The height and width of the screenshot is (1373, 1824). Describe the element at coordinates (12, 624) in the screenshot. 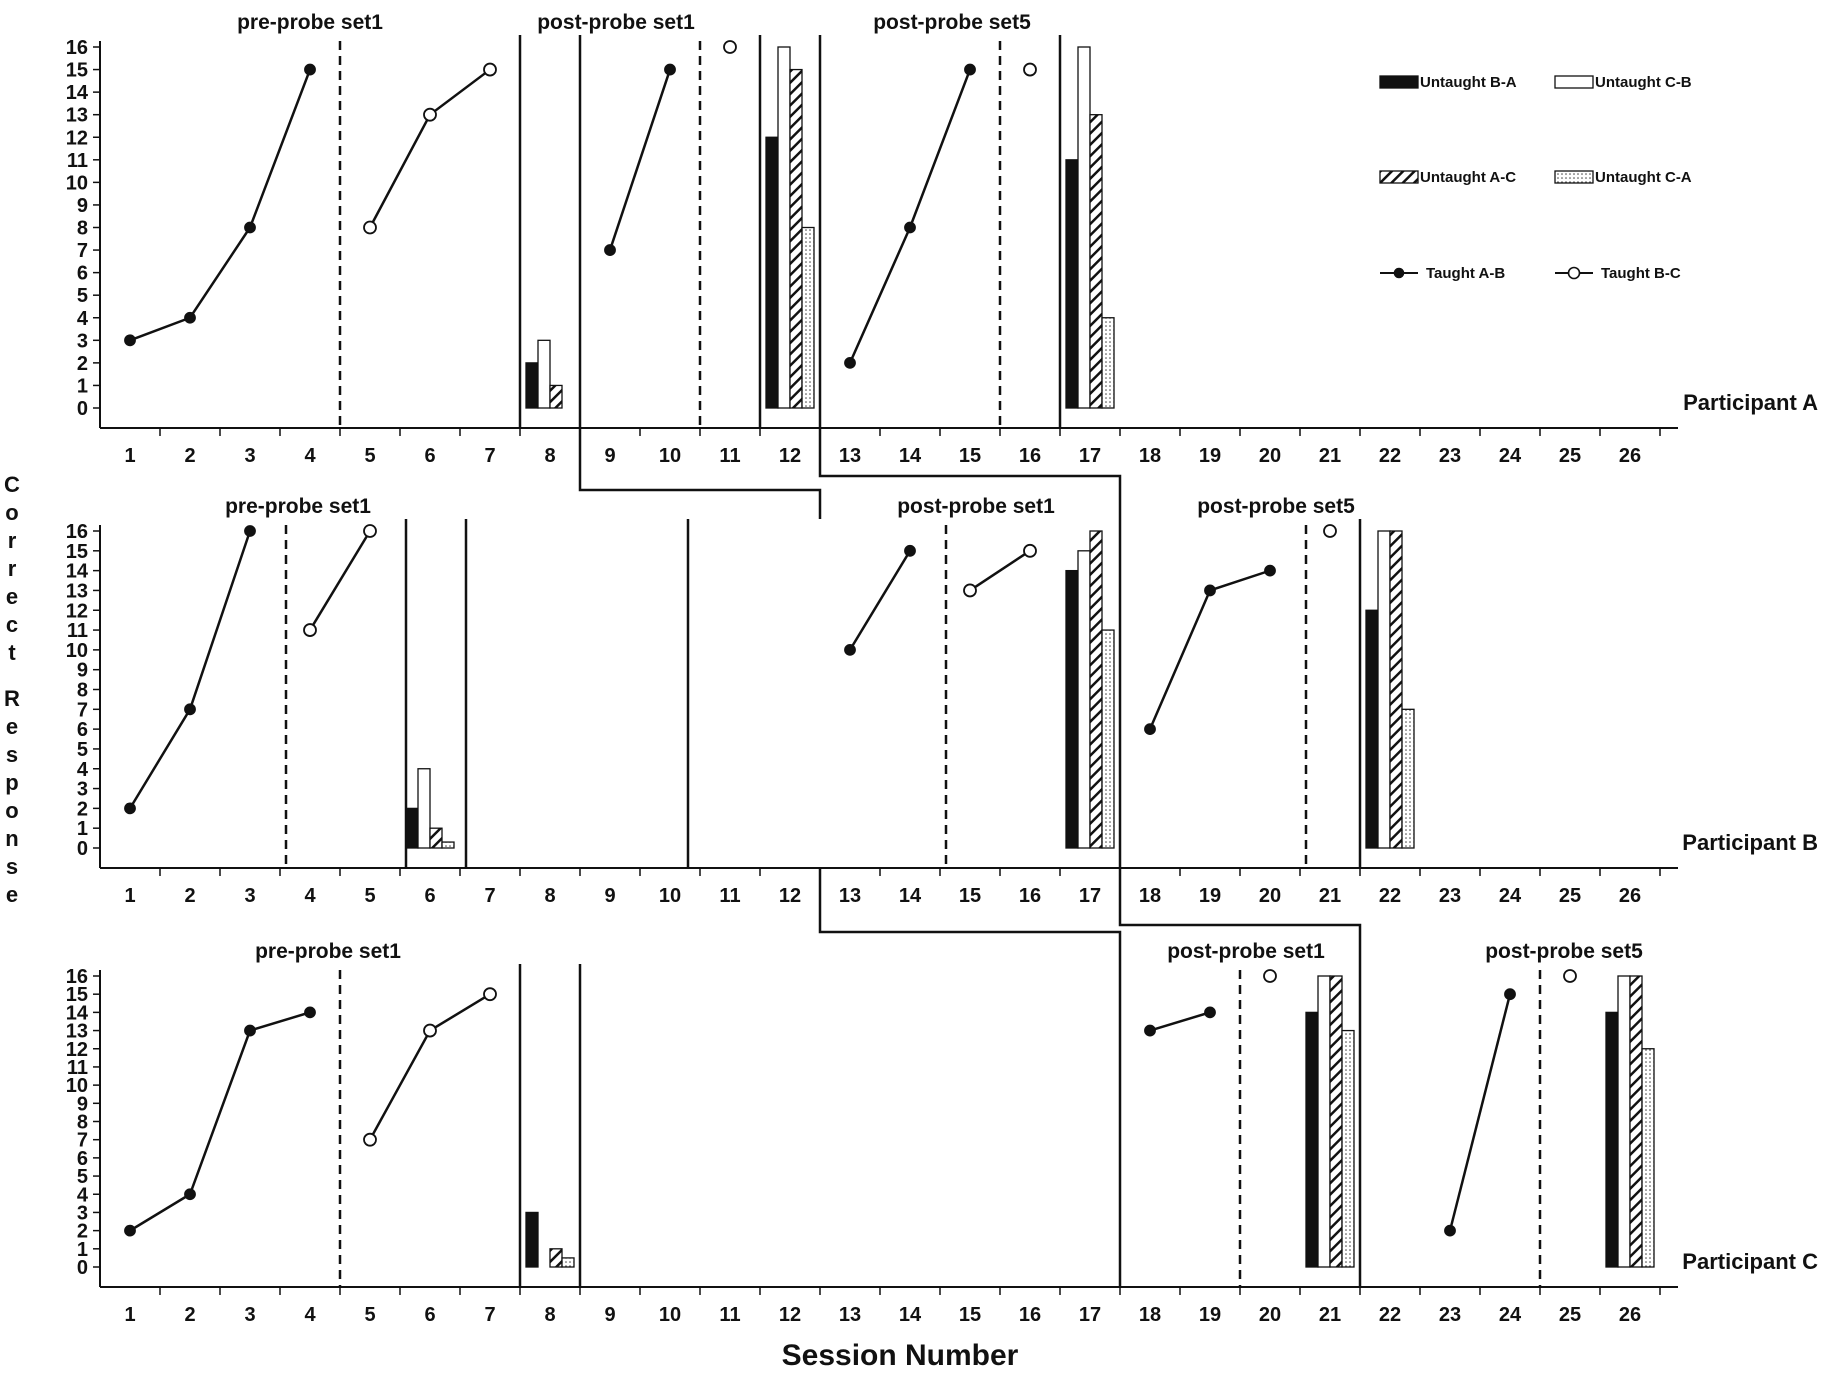

I see `y-axis-title-letter: c` at that location.